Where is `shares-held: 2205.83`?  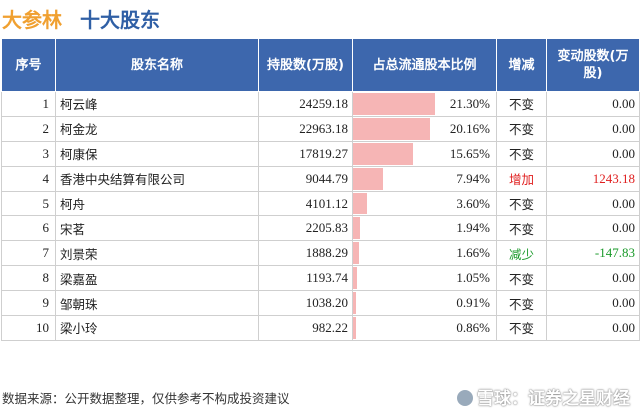
shares-held: 2205.83 is located at coordinates (305, 228).